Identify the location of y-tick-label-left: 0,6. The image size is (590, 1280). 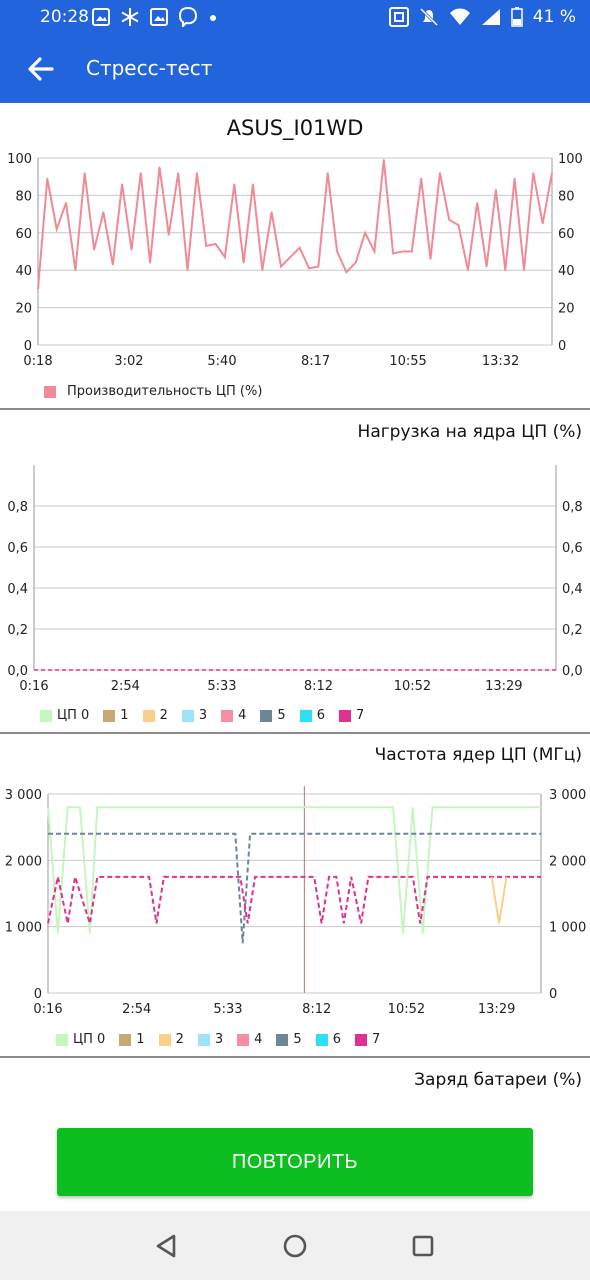
(17, 548).